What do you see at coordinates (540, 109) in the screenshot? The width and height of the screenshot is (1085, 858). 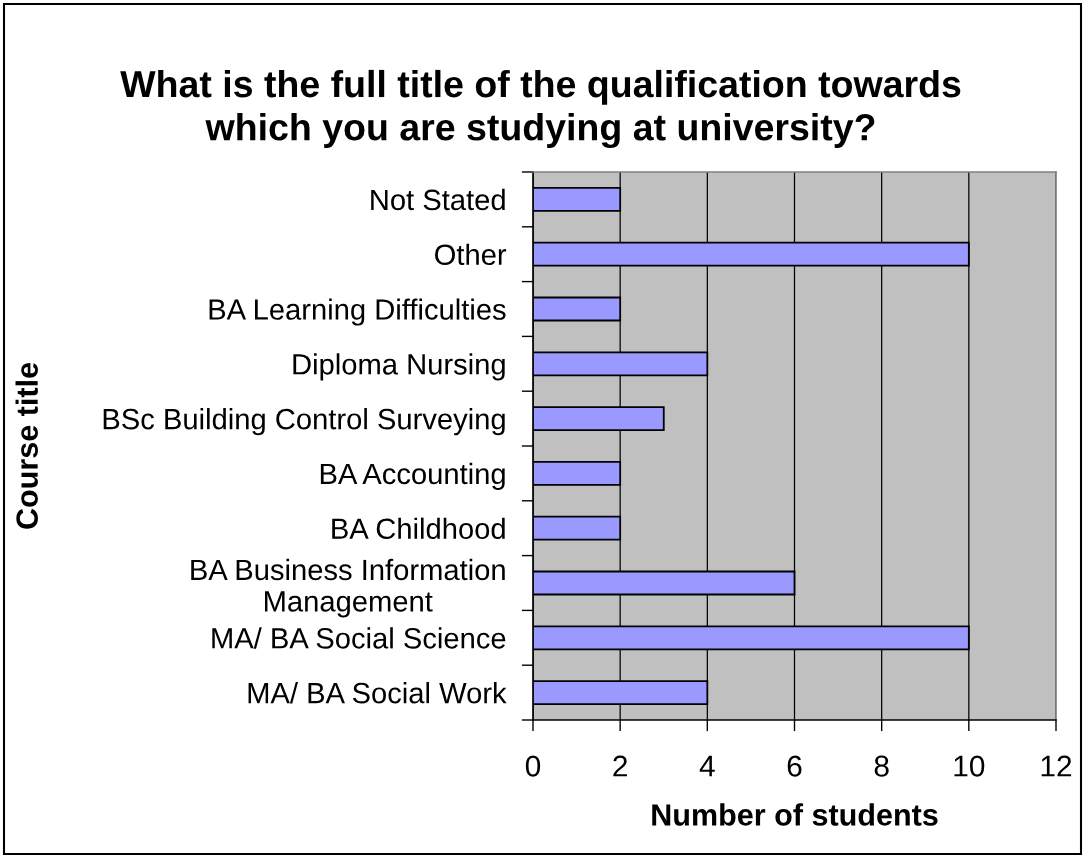 I see `chart-title: What is the full title of the qualification towards which you are studying at university?` at bounding box center [540, 109].